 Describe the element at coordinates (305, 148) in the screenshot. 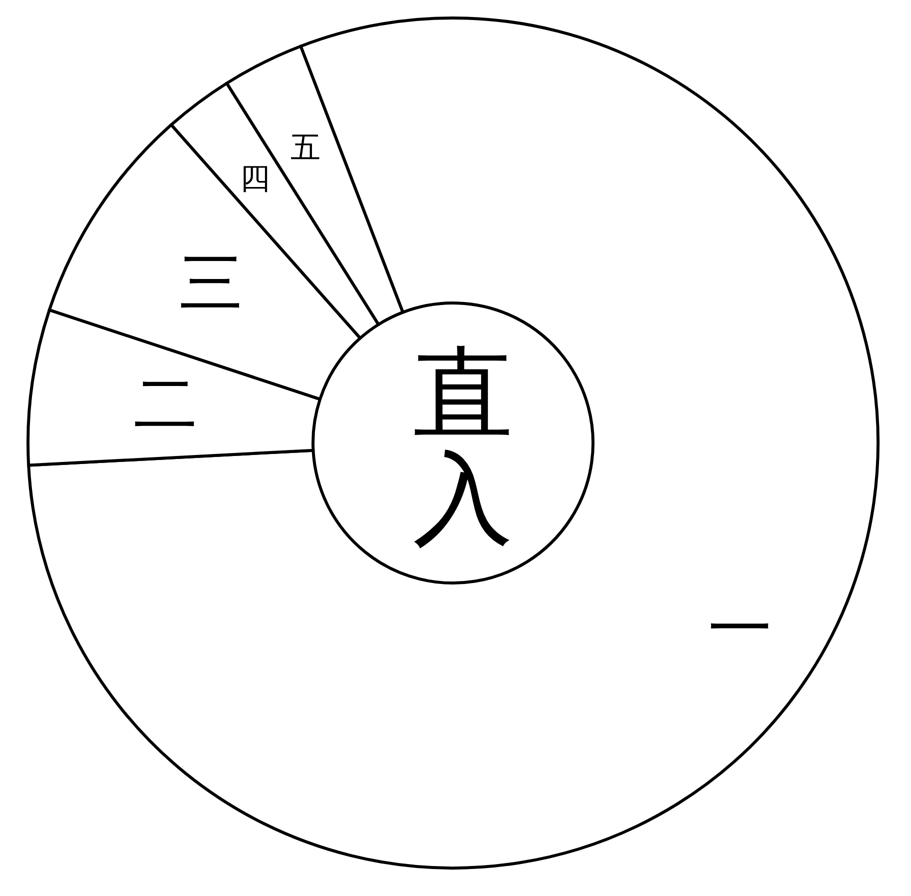

I see `slice-label: 五` at that location.